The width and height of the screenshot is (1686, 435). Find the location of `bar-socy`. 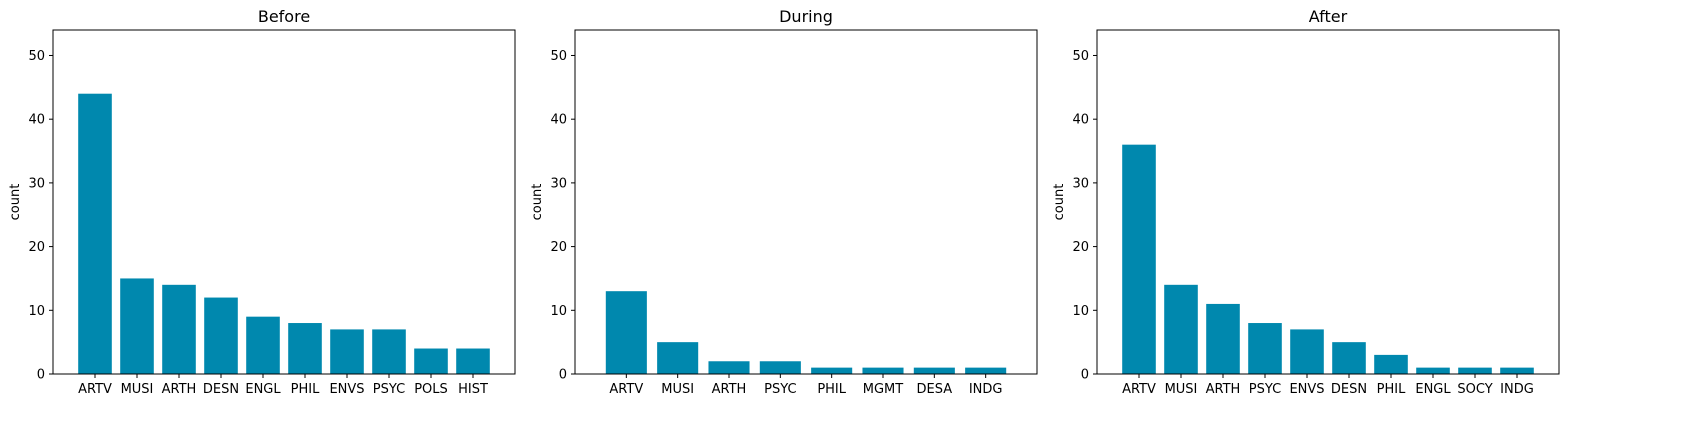

bar-socy is located at coordinates (1475, 370).